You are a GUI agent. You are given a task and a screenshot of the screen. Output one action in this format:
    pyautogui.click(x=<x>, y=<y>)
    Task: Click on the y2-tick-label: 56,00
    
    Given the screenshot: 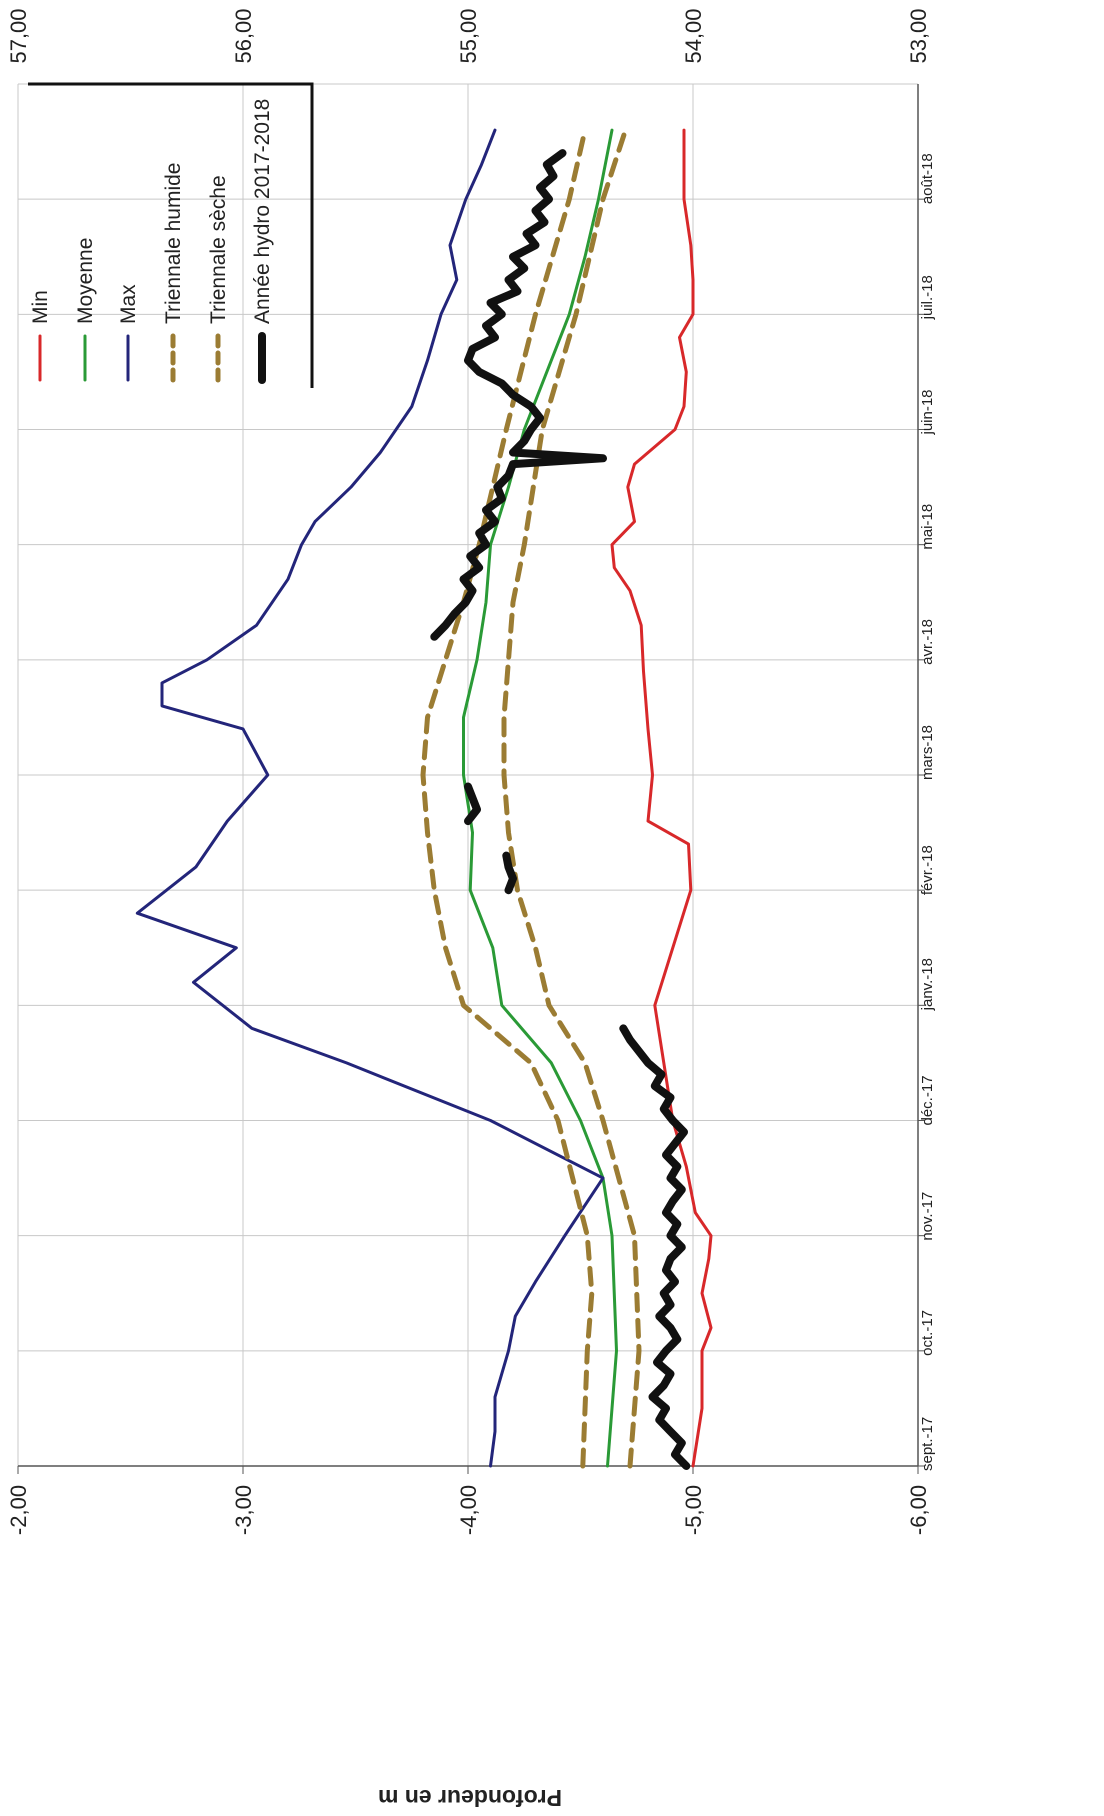 What is the action you would take?
    pyautogui.click(x=243, y=35)
    